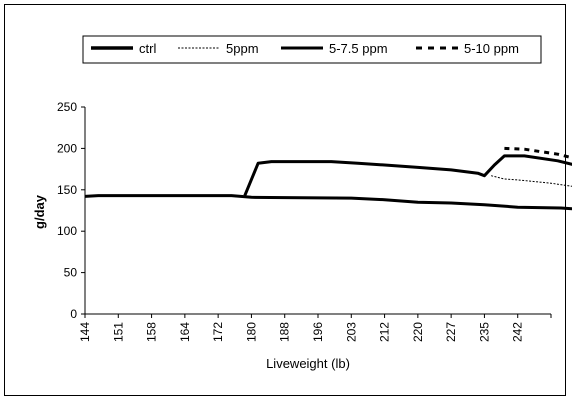 The height and width of the screenshot is (403, 572). What do you see at coordinates (118, 332) in the screenshot?
I see `x-tick-label: 151` at bounding box center [118, 332].